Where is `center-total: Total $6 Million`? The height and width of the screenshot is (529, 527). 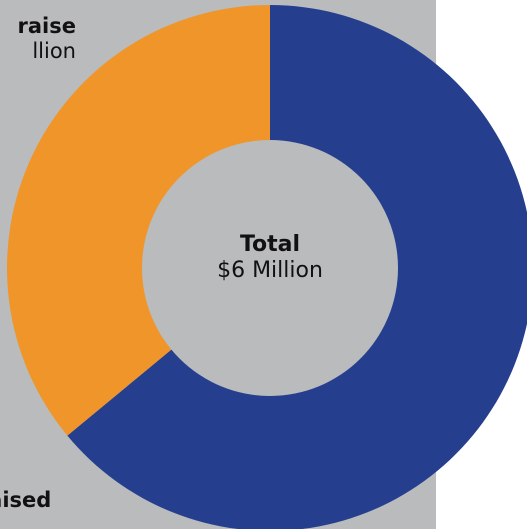
center-total: Total $6 Million is located at coordinates (270, 258).